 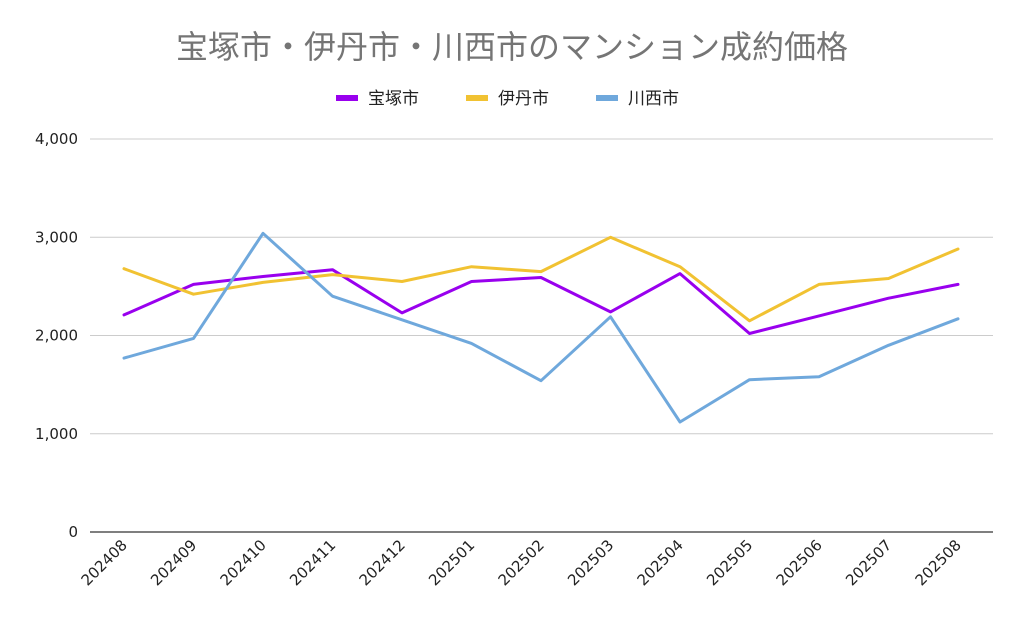 I want to click on legend-label: 川西市, so click(x=653, y=99).